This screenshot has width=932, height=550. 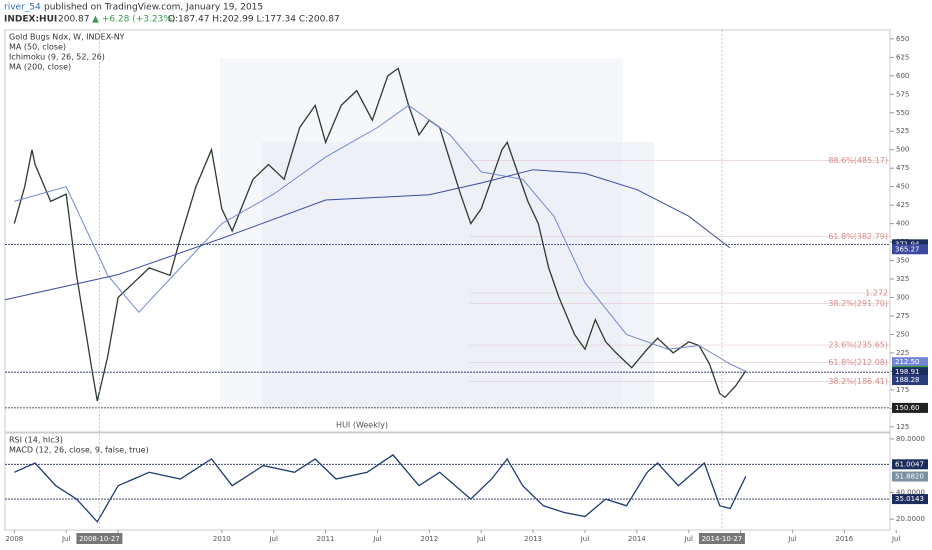 I want to click on y-tick-label: 175, so click(x=902, y=390).